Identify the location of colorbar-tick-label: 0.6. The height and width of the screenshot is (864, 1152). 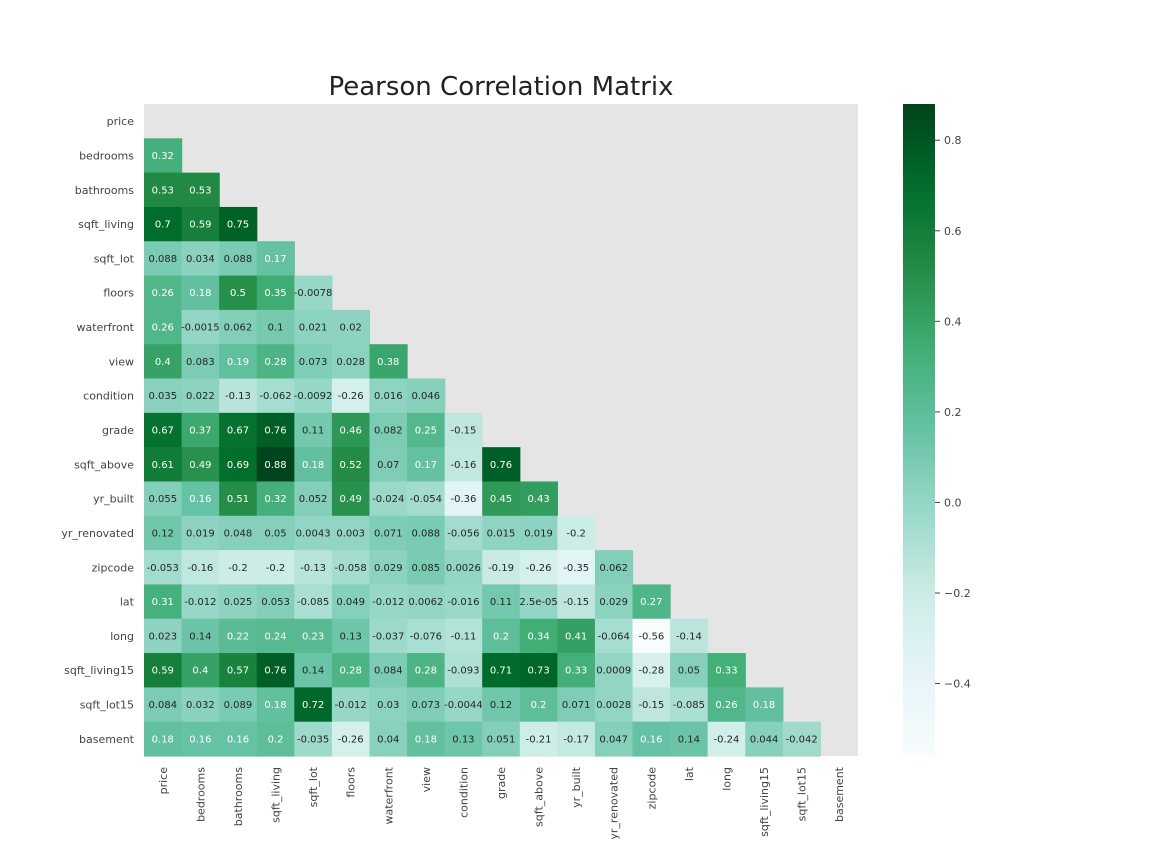
(953, 231).